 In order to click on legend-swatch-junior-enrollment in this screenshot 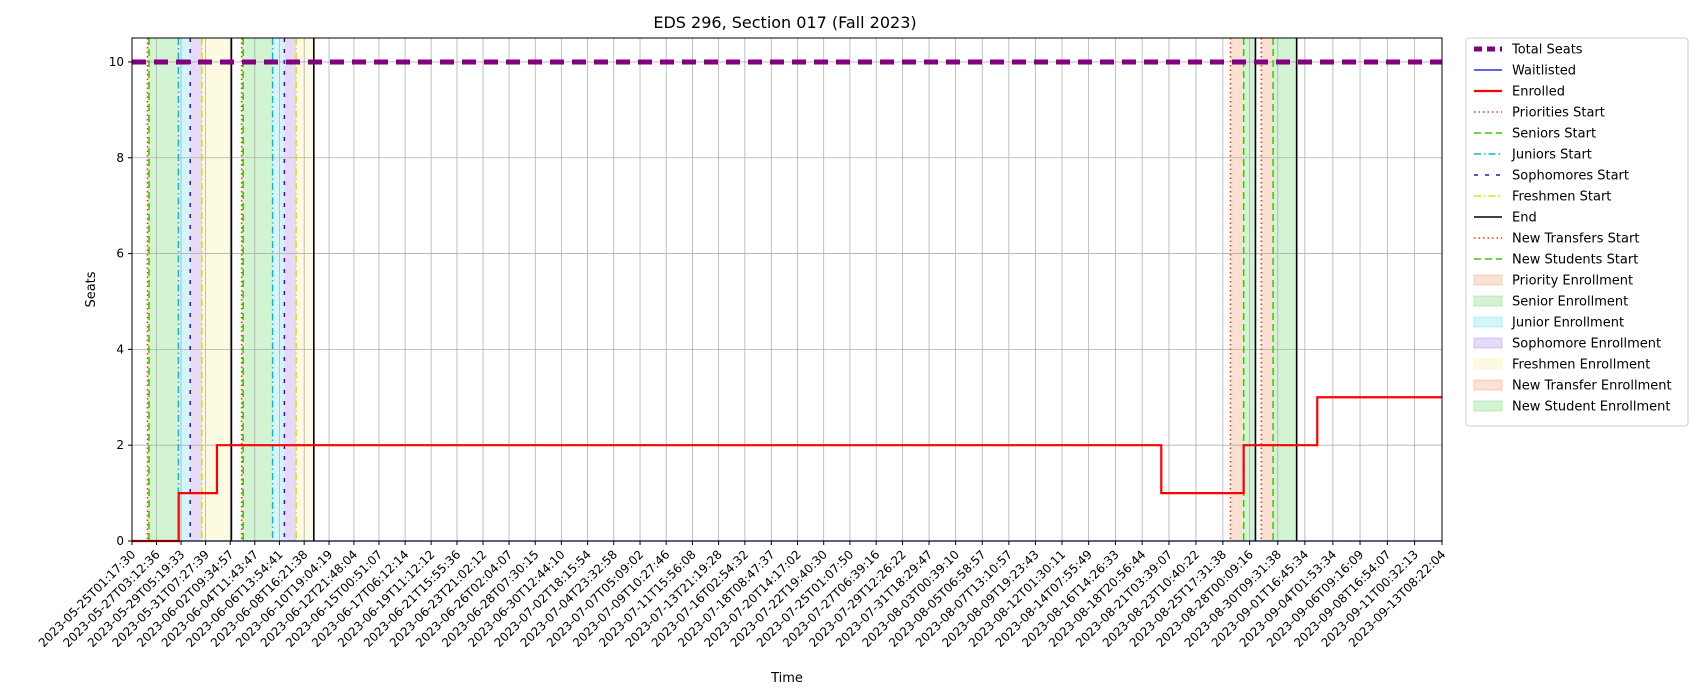, I will do `click(1488, 322)`.